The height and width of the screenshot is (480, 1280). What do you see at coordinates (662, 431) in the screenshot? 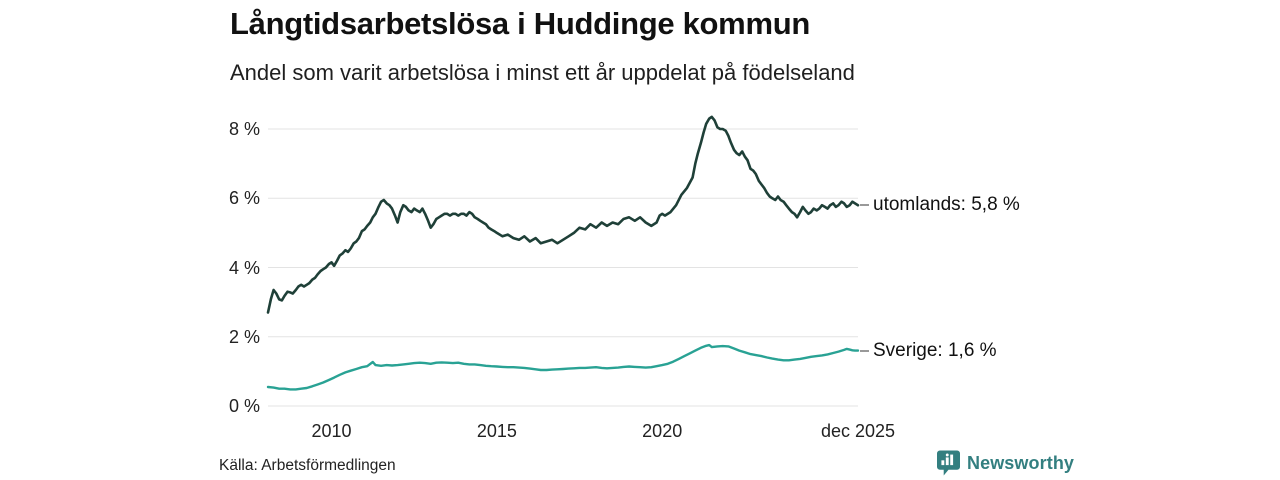
I see `x-axis-tick-label: 2020` at bounding box center [662, 431].